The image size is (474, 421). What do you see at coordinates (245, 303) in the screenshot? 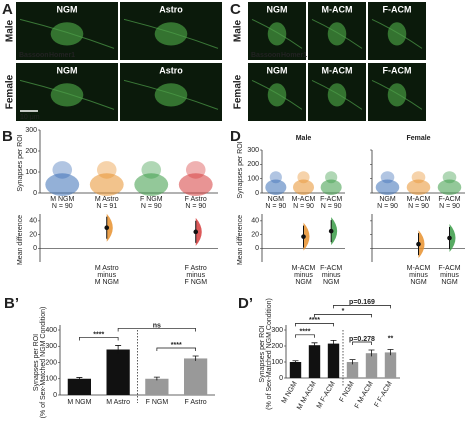
I see `panel-letter: D’` at bounding box center [245, 303].